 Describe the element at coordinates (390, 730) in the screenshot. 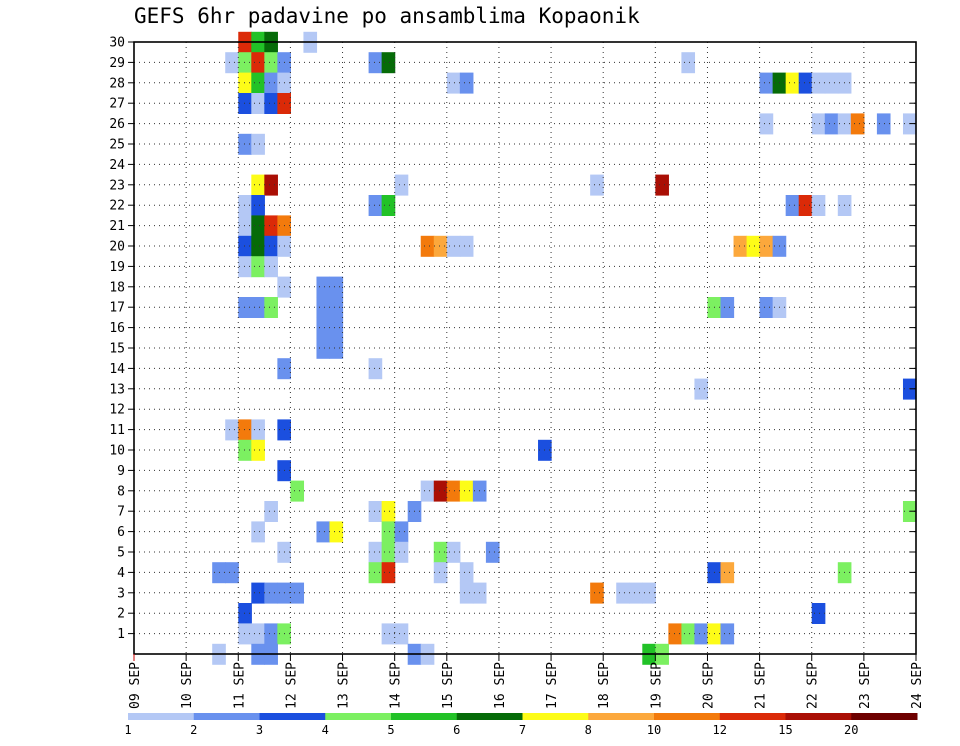

I see `colorbar-label: 5` at that location.